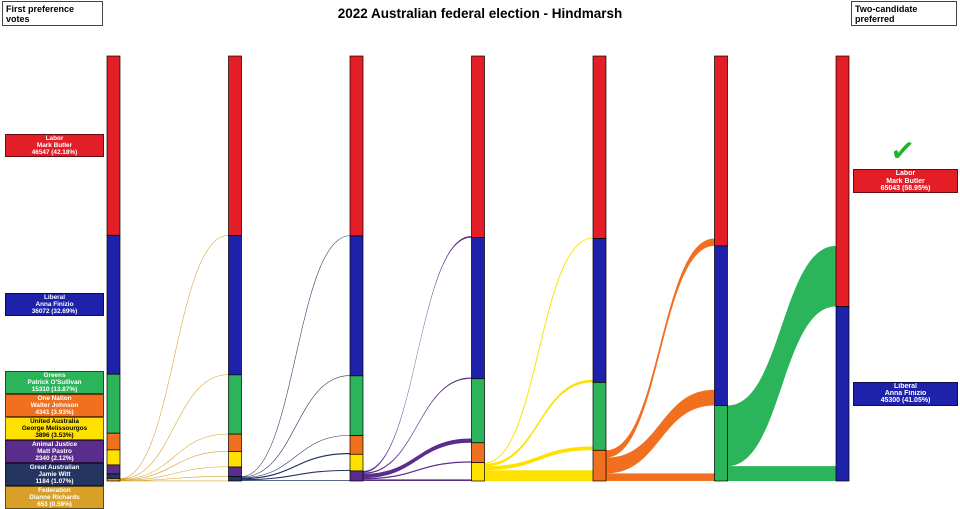  Describe the element at coordinates (886, 14) in the screenshot. I see `two-candidate-preferred-header-label: Two-candidate preferred` at that location.